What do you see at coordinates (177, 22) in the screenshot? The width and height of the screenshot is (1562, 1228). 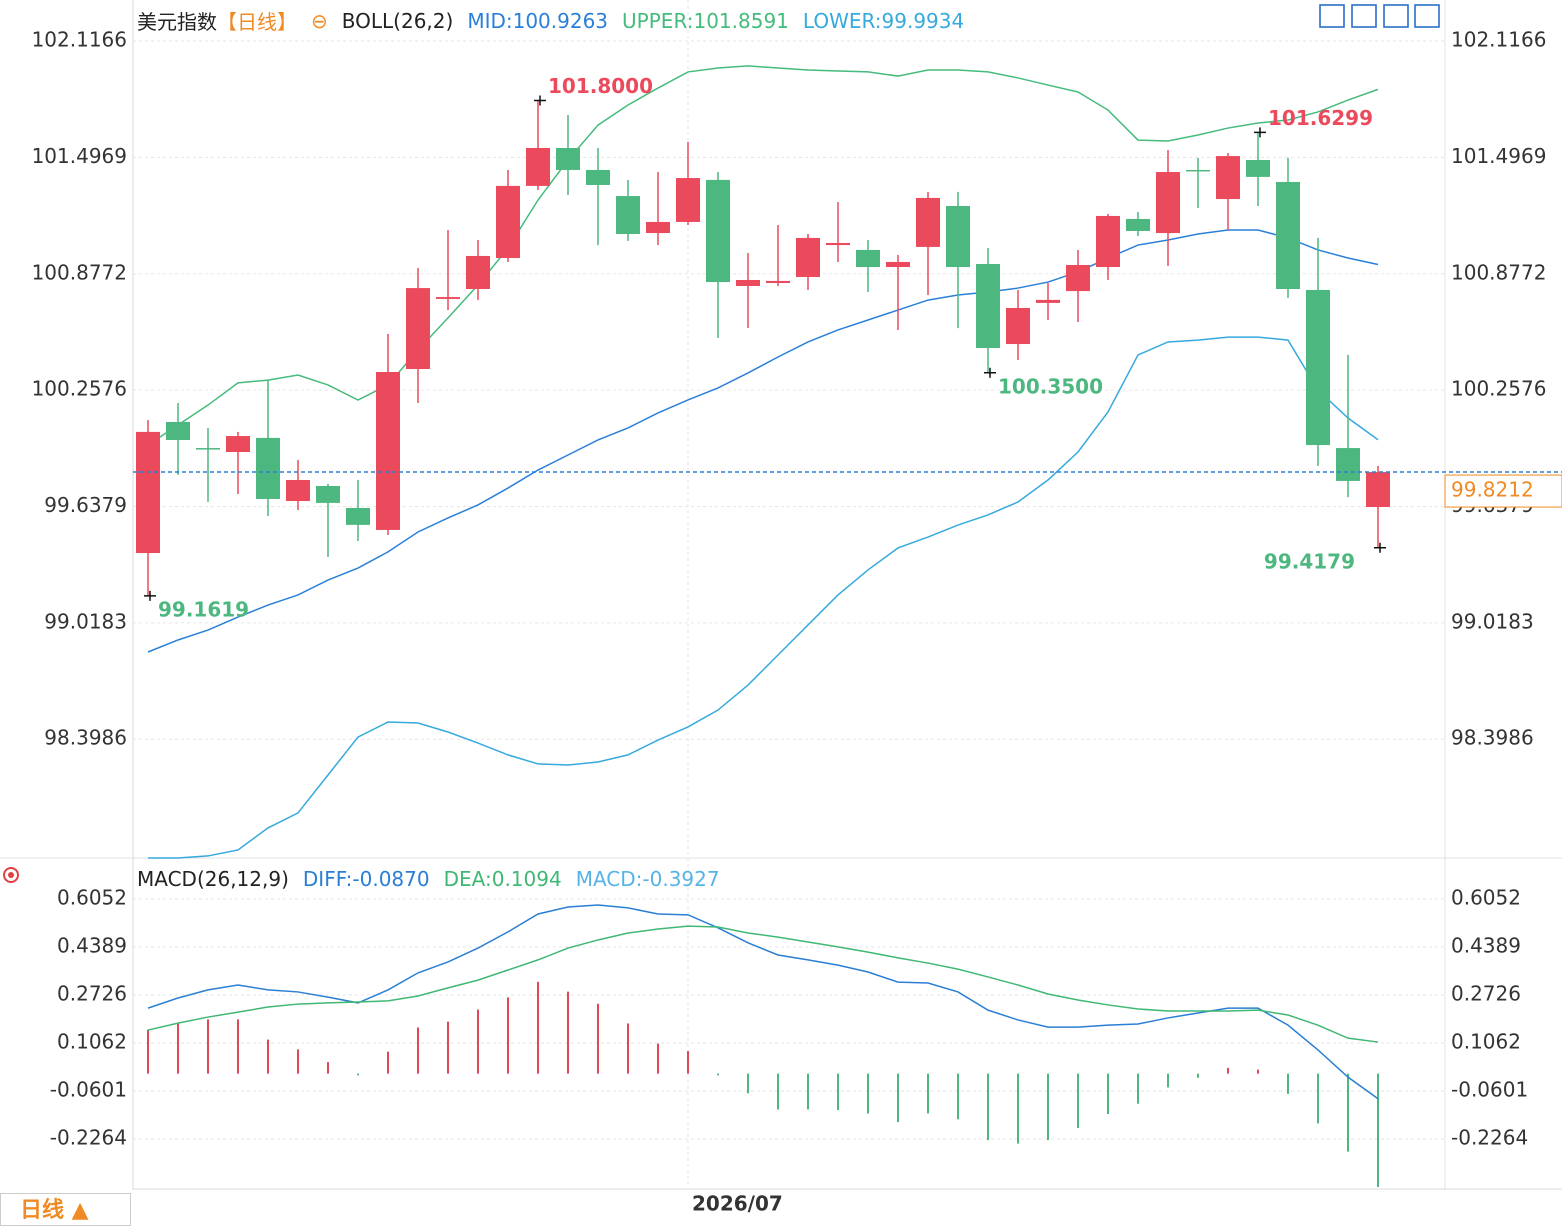 I see `title: 美元指数` at bounding box center [177, 22].